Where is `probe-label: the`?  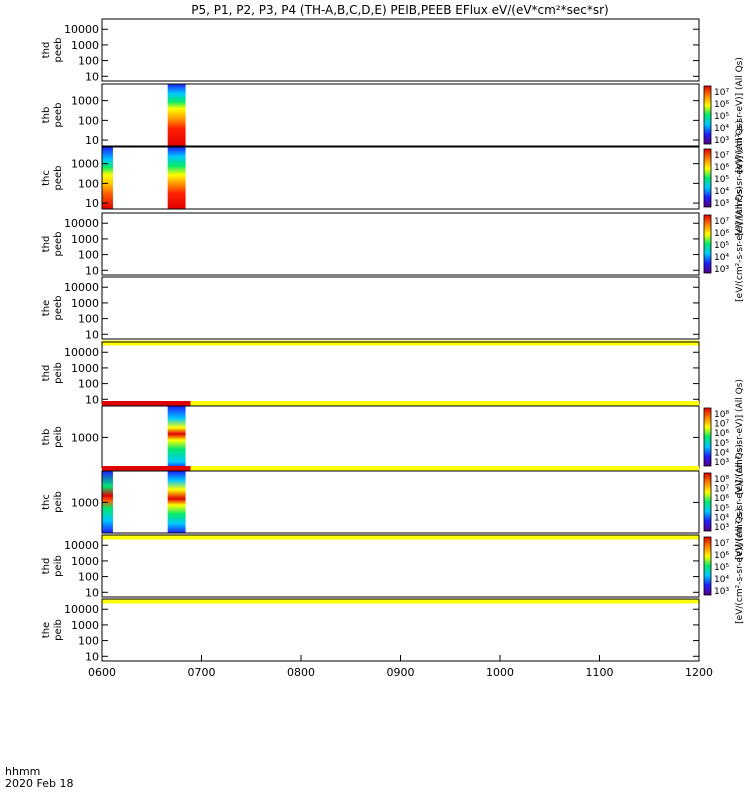
probe-label: the is located at coordinates (46, 308).